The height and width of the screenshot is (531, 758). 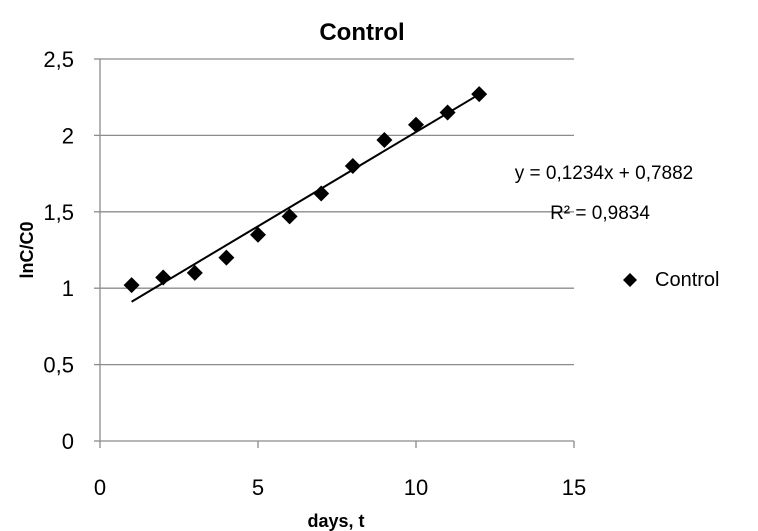 I want to click on y-tick-label-2: 1, so click(x=68, y=288).